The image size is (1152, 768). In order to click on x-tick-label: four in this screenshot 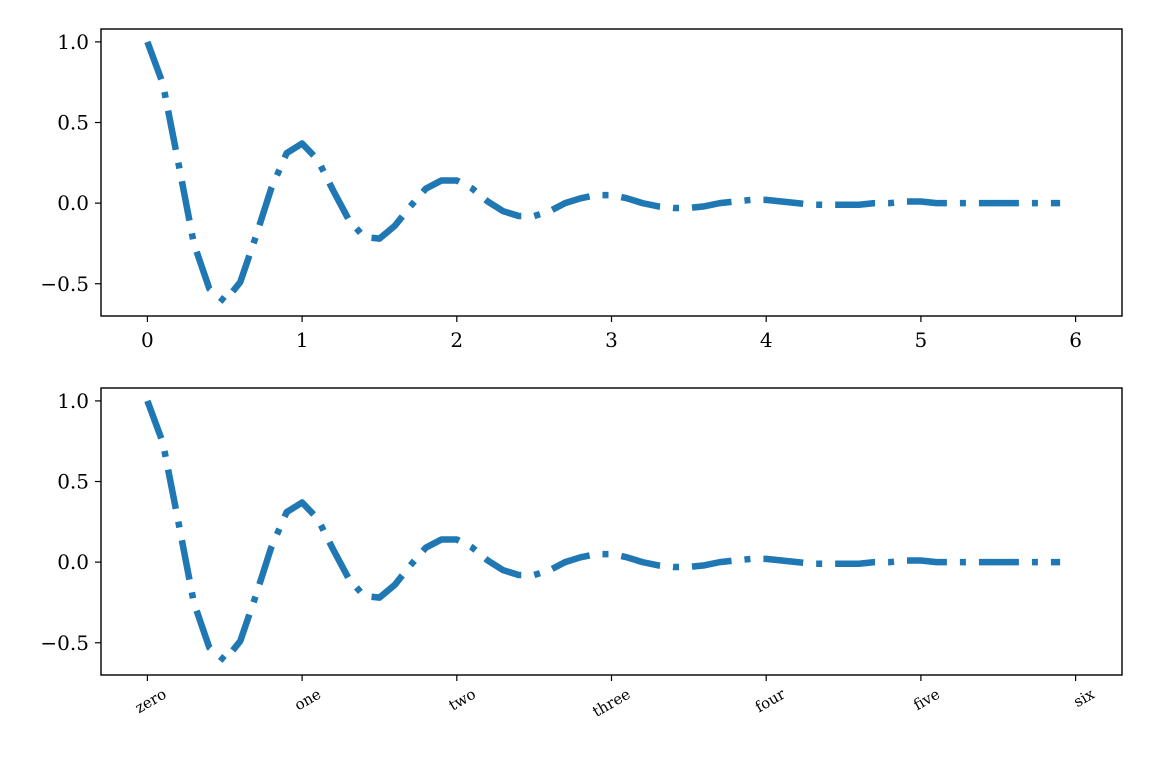, I will do `click(770, 700)`.